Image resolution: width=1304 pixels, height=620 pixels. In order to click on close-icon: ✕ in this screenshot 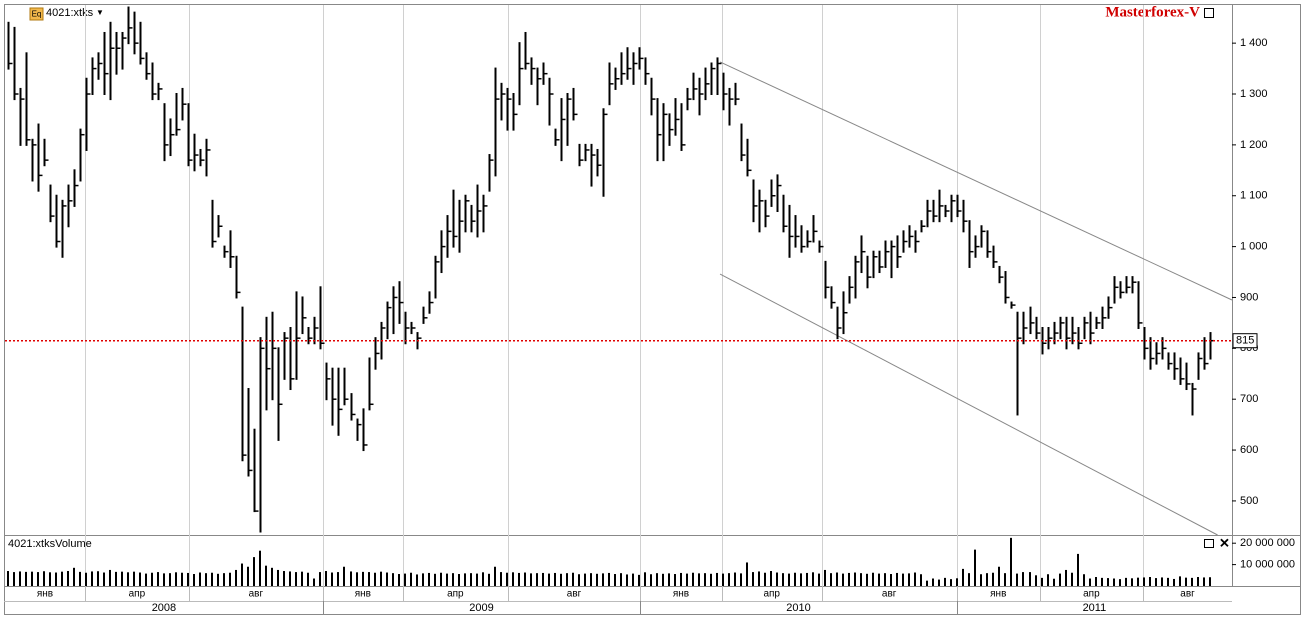, I will do `click(1224, 542)`.